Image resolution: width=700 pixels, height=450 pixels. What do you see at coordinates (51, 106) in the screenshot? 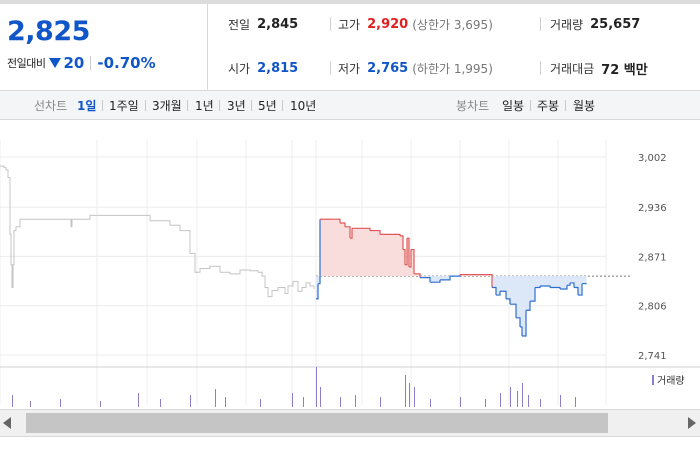
I see `line-chart-label: 선차트` at bounding box center [51, 106].